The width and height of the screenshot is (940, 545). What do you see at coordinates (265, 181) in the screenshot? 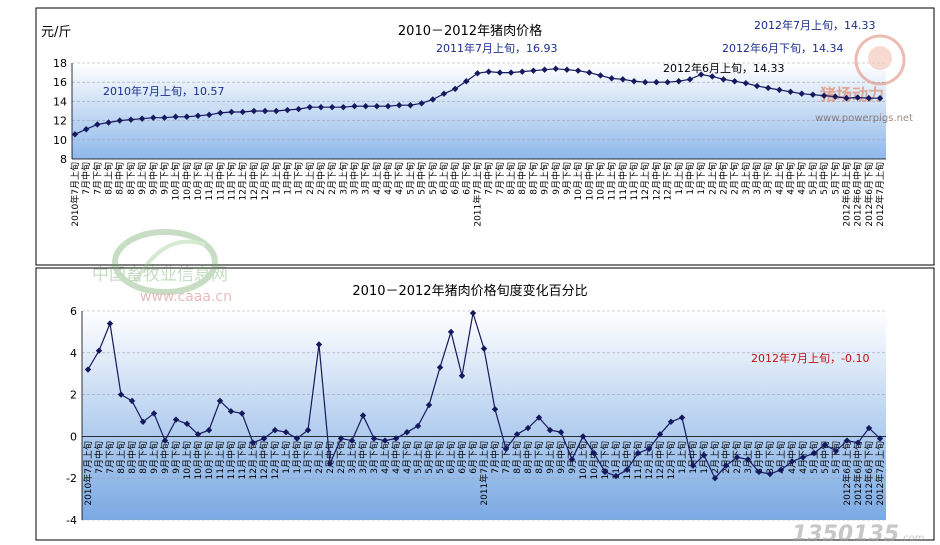
I see `x-tick-label: 12月下旬` at bounding box center [265, 181].